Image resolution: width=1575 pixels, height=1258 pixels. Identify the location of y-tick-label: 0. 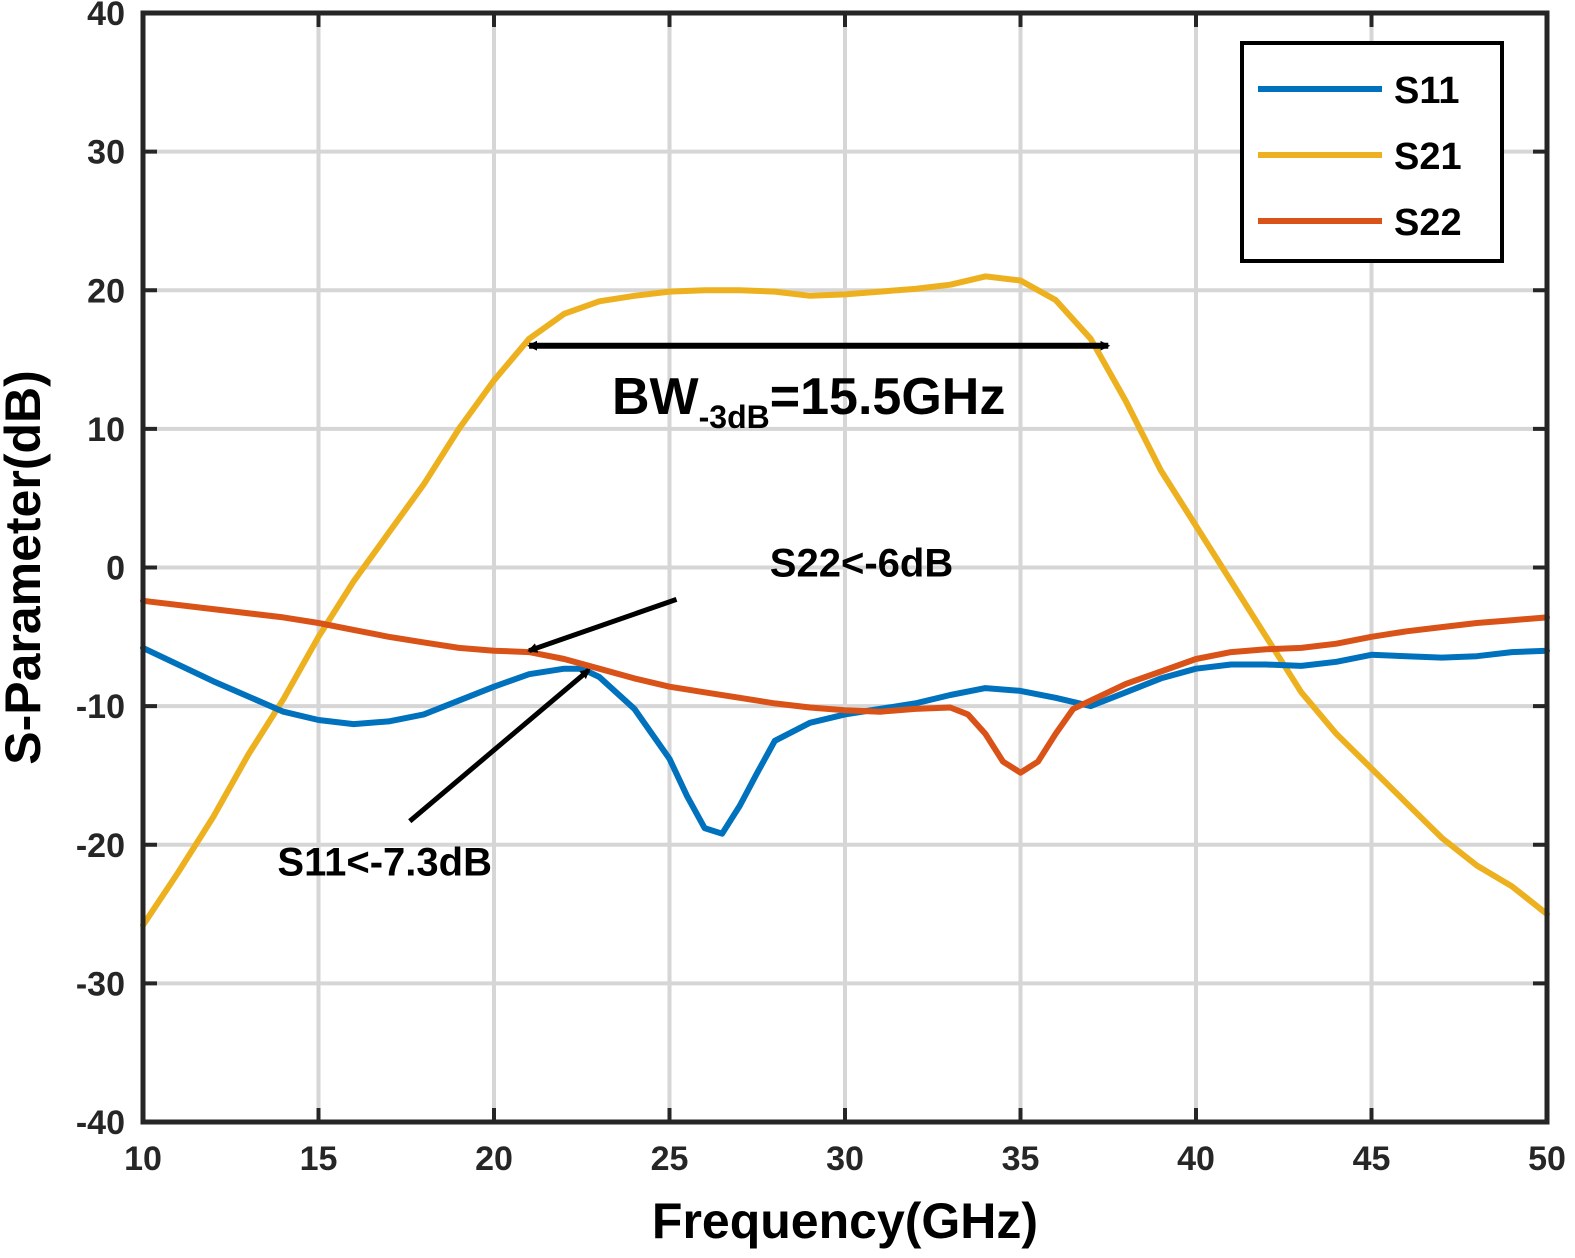
(115, 569).